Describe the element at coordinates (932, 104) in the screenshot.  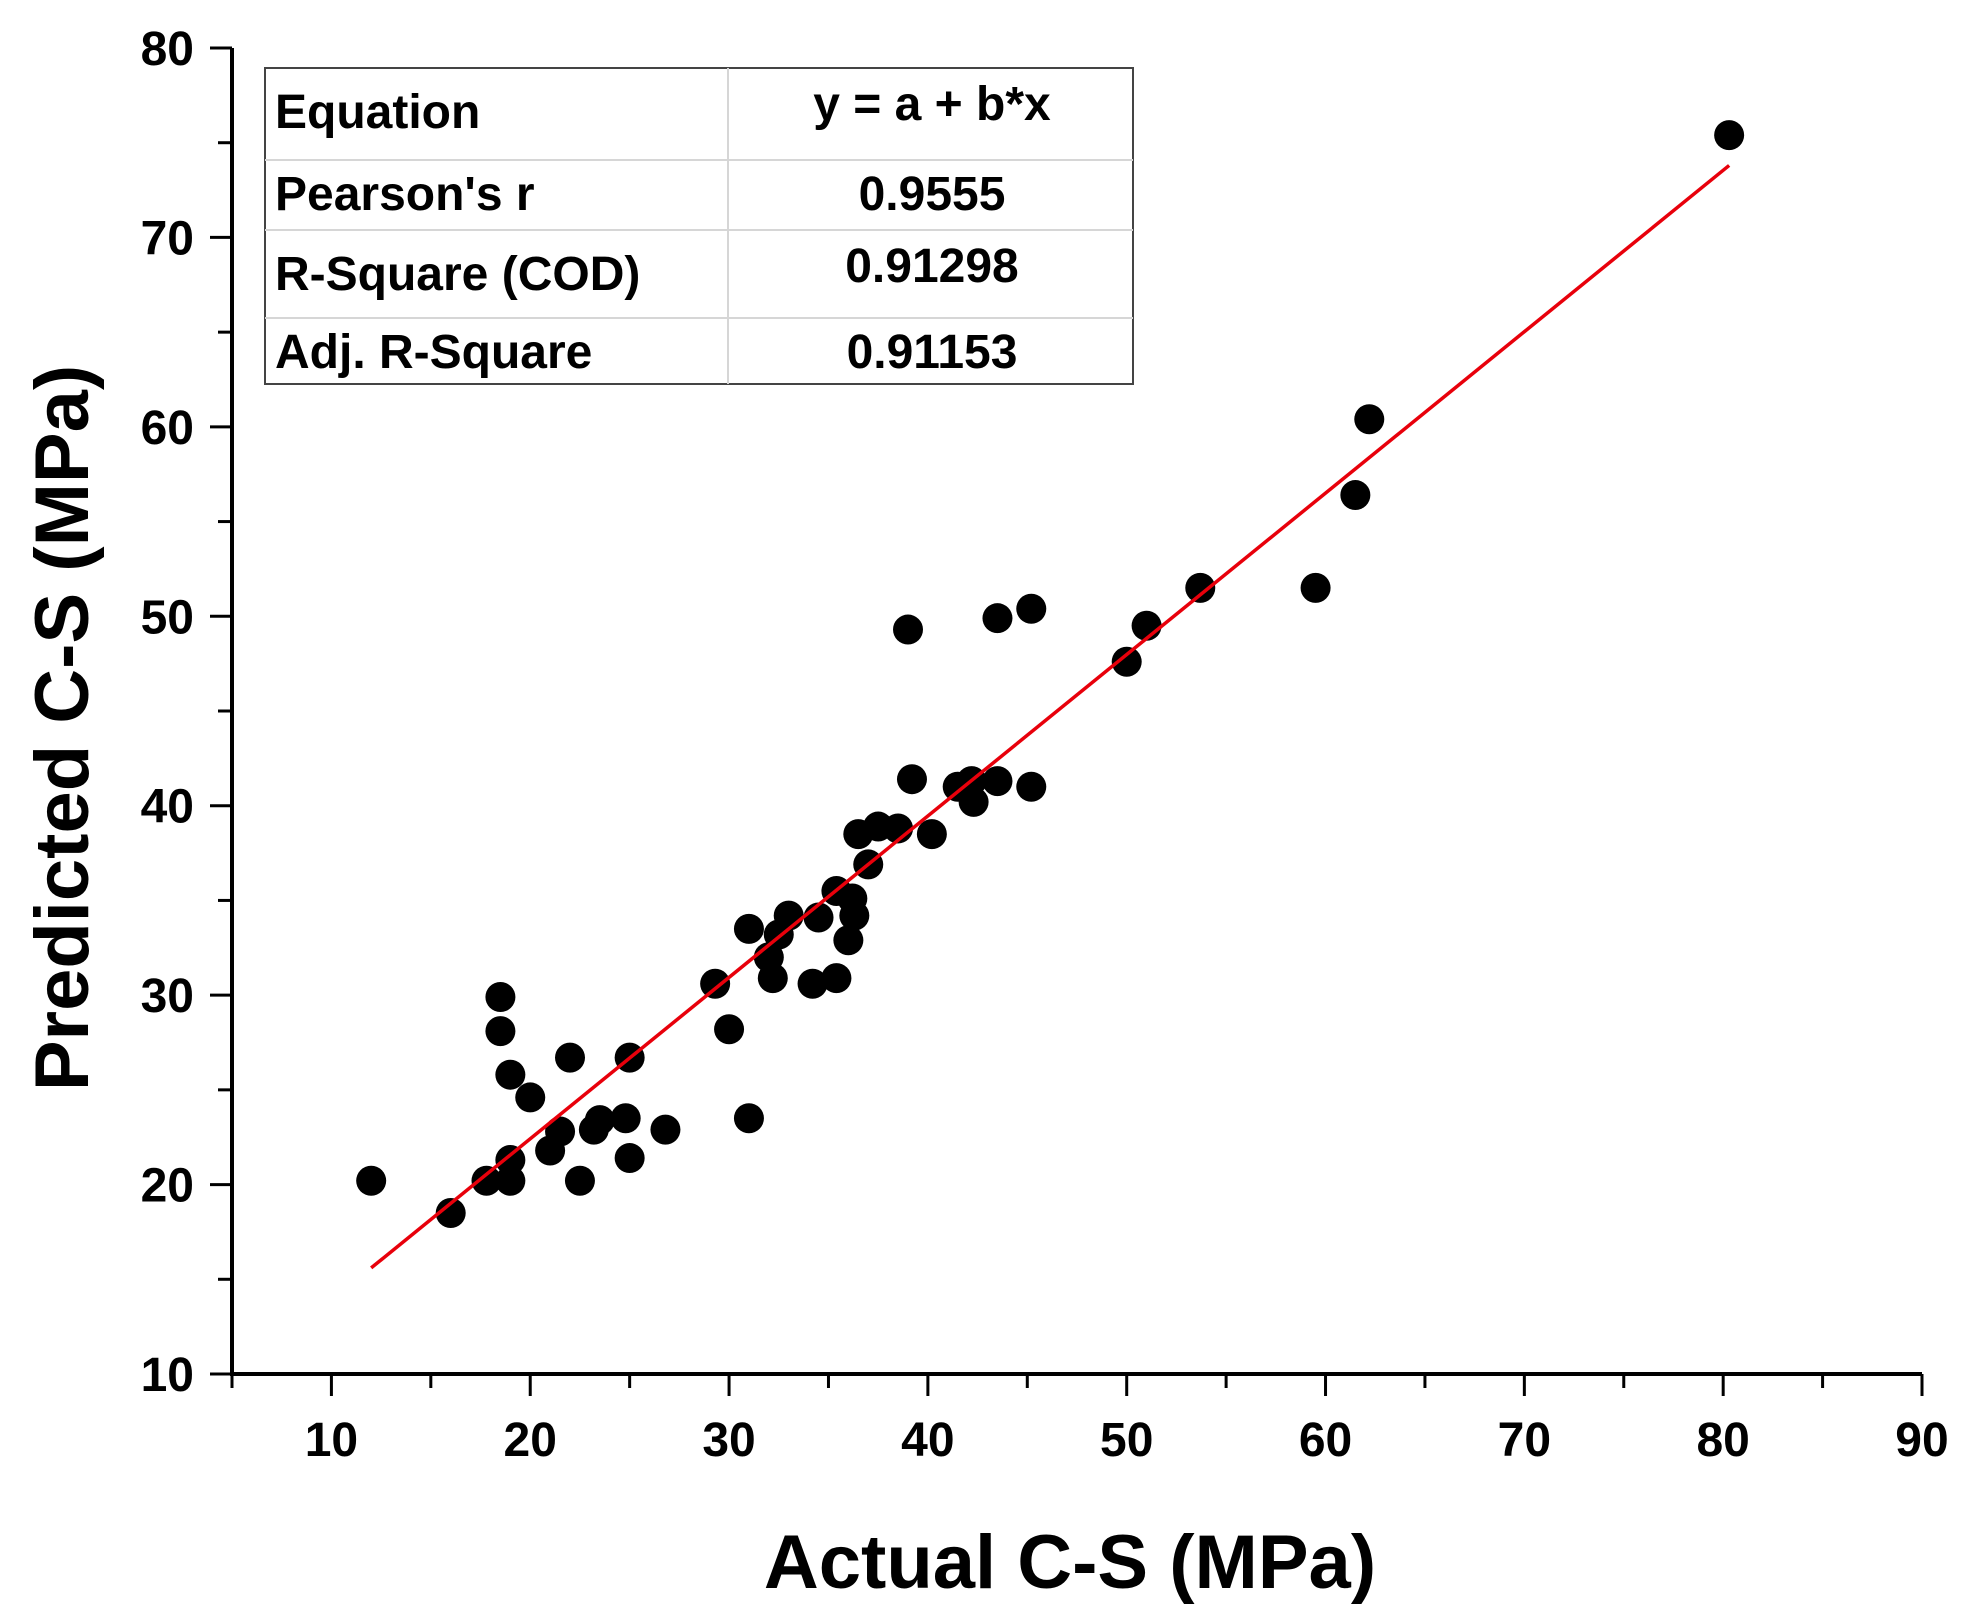
I see `stats-value-equation: y = a + b*x` at that location.